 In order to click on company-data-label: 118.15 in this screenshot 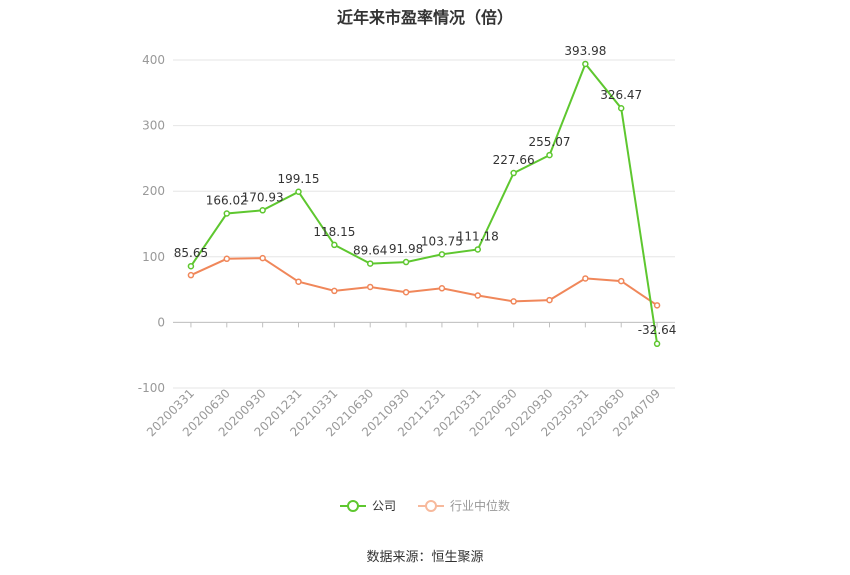, I will do `click(334, 232)`.